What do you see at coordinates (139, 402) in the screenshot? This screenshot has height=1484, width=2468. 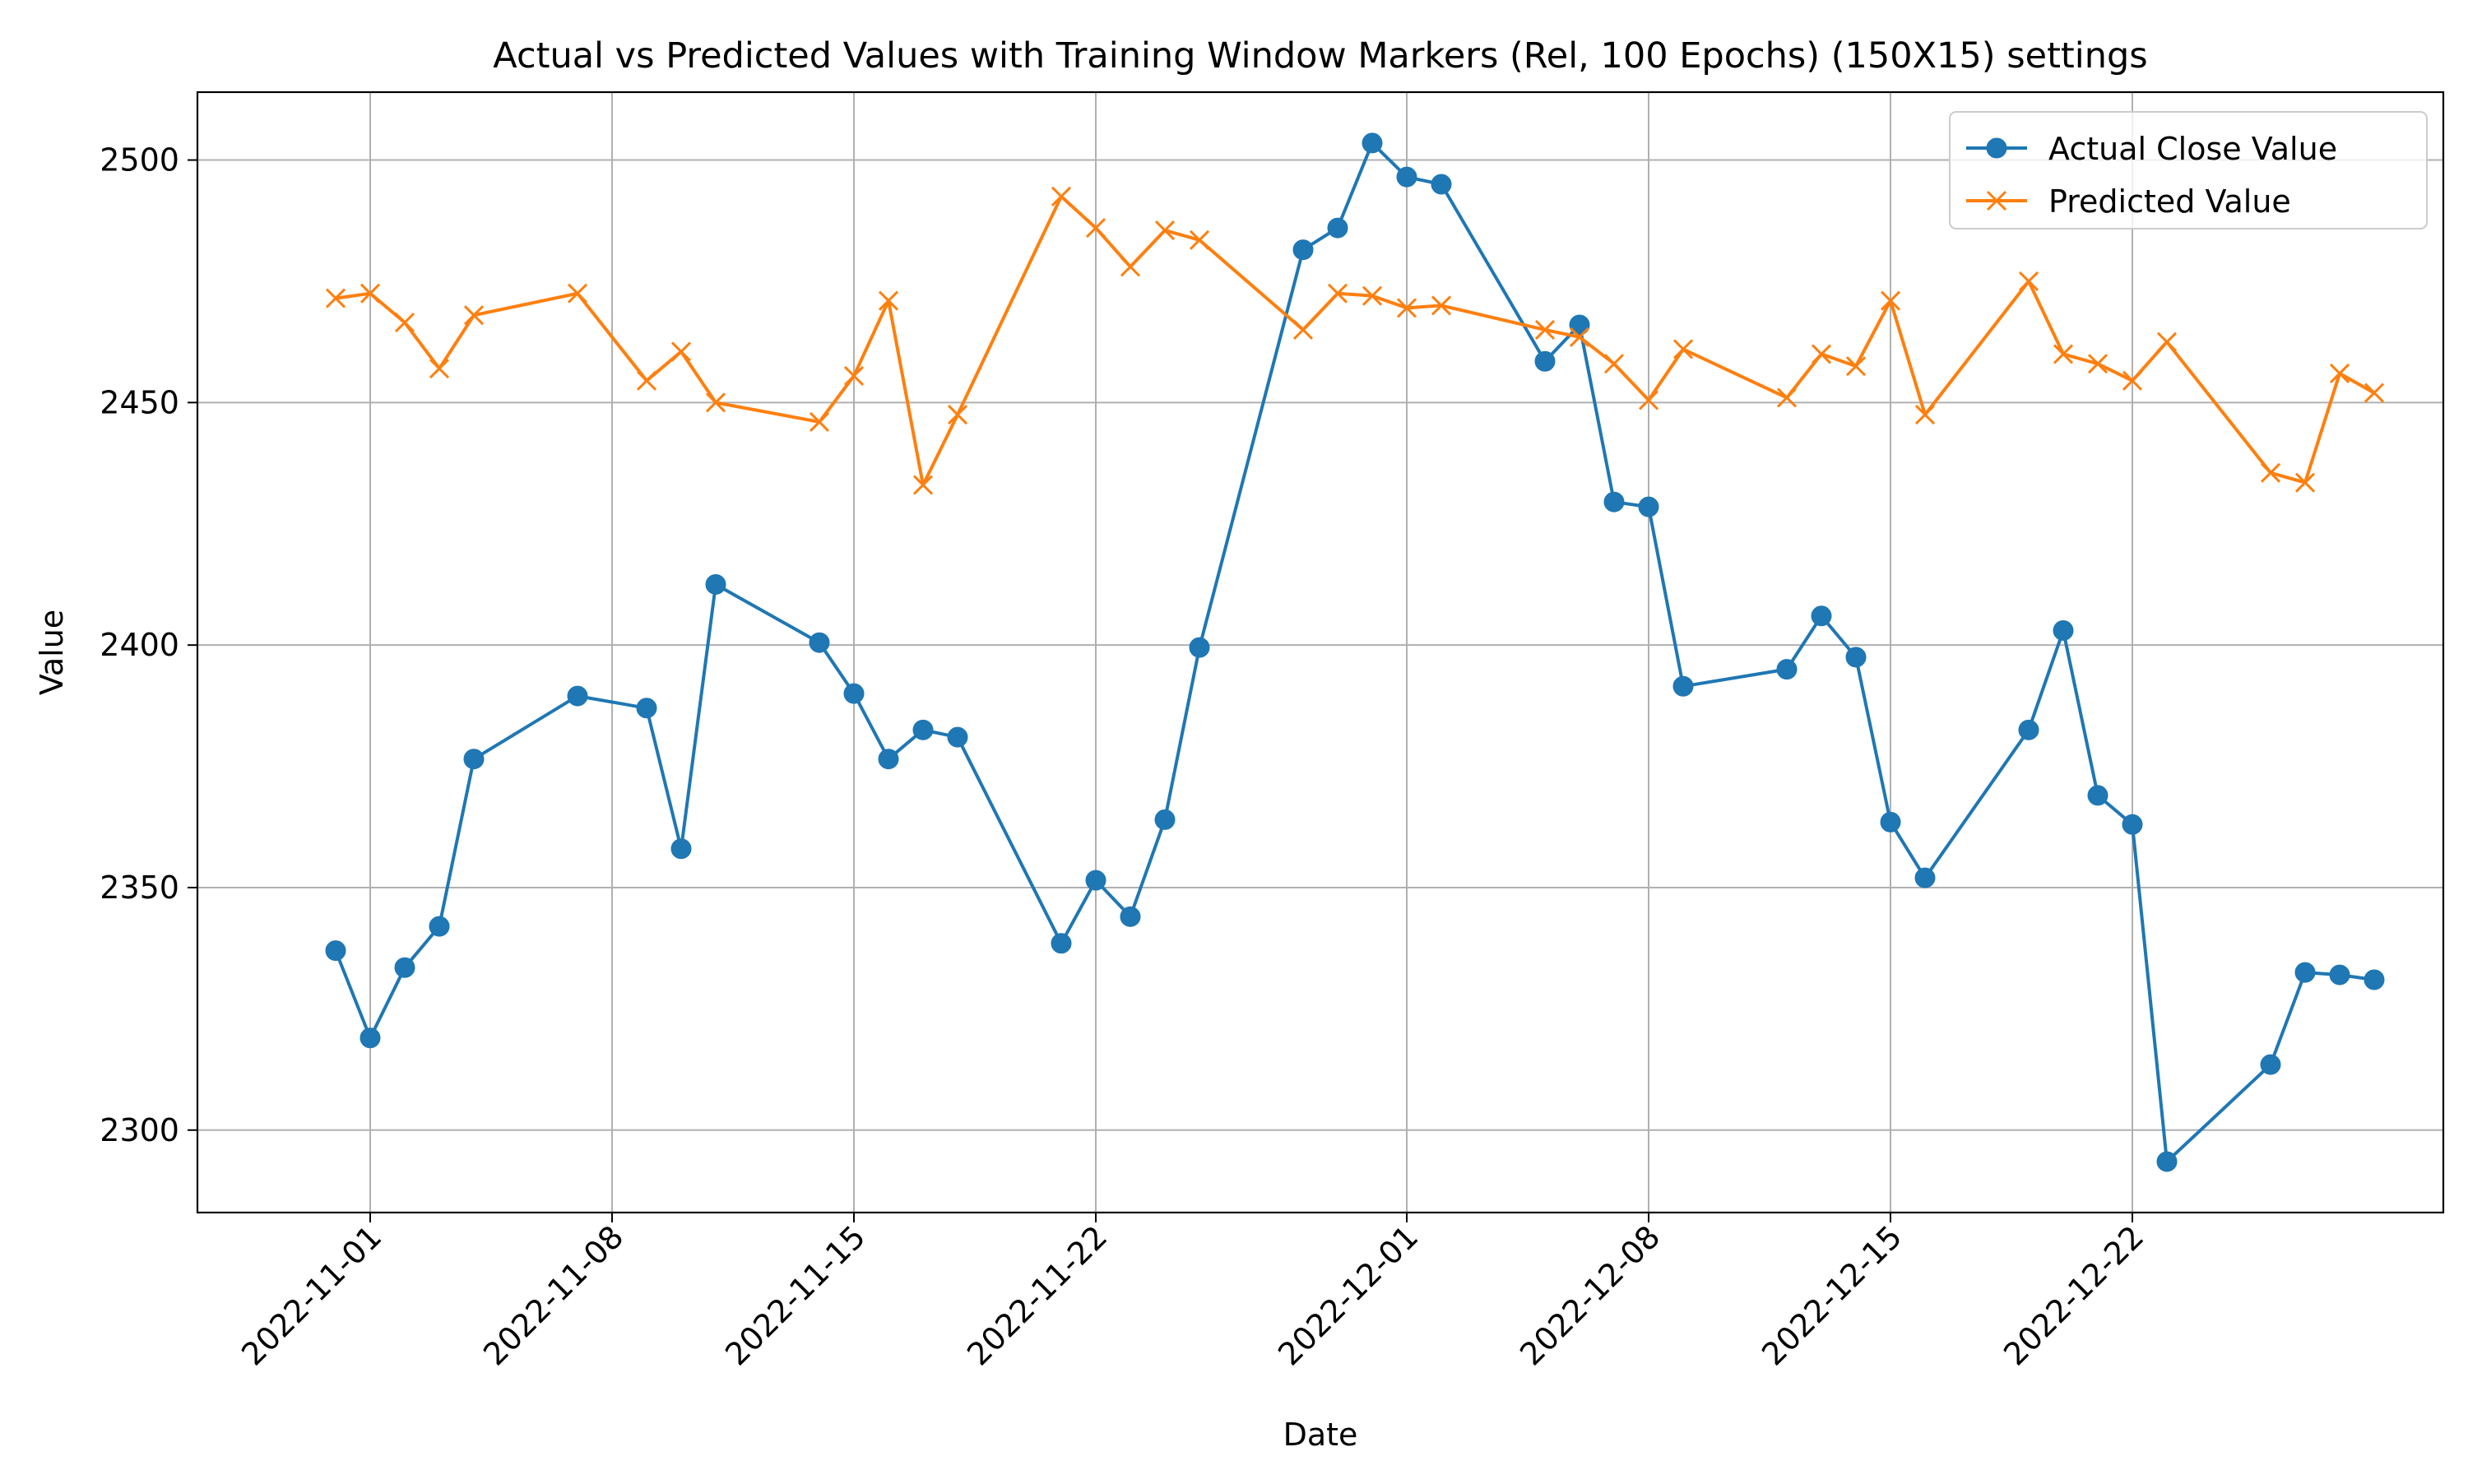 I see `y-tick-label: 2450` at bounding box center [139, 402].